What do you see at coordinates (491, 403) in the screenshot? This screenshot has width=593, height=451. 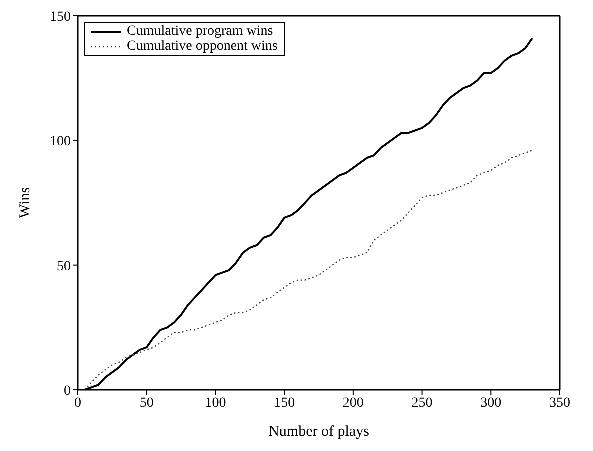 I see `x-tick-label: 300` at bounding box center [491, 403].